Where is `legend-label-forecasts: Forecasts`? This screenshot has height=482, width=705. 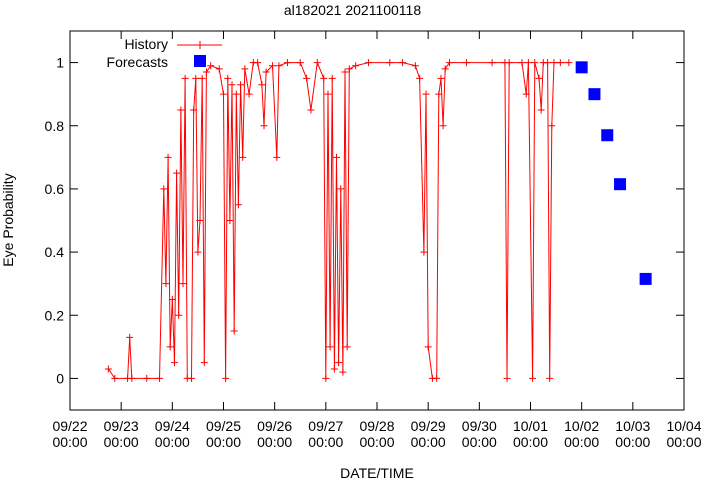 legend-label-forecasts: Forecasts is located at coordinates (137, 62).